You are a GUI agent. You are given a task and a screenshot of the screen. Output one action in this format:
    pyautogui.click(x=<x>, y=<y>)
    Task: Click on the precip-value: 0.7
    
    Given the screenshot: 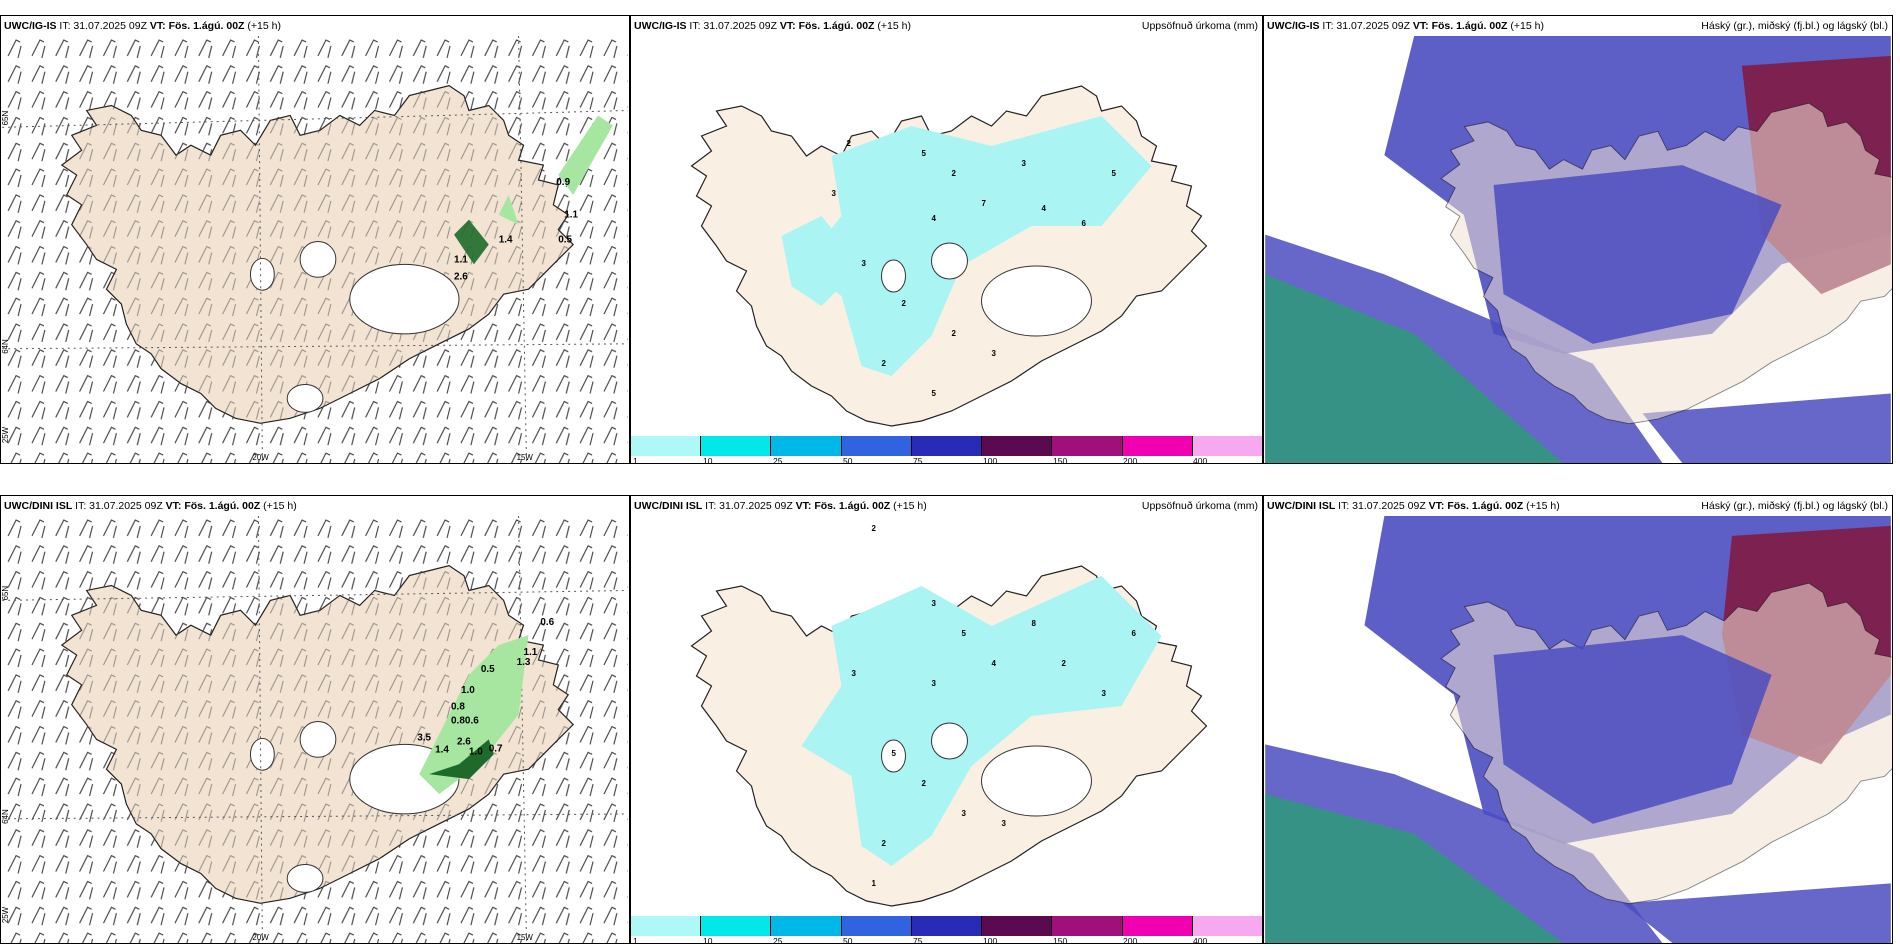 What is the action you would take?
    pyautogui.click(x=496, y=748)
    